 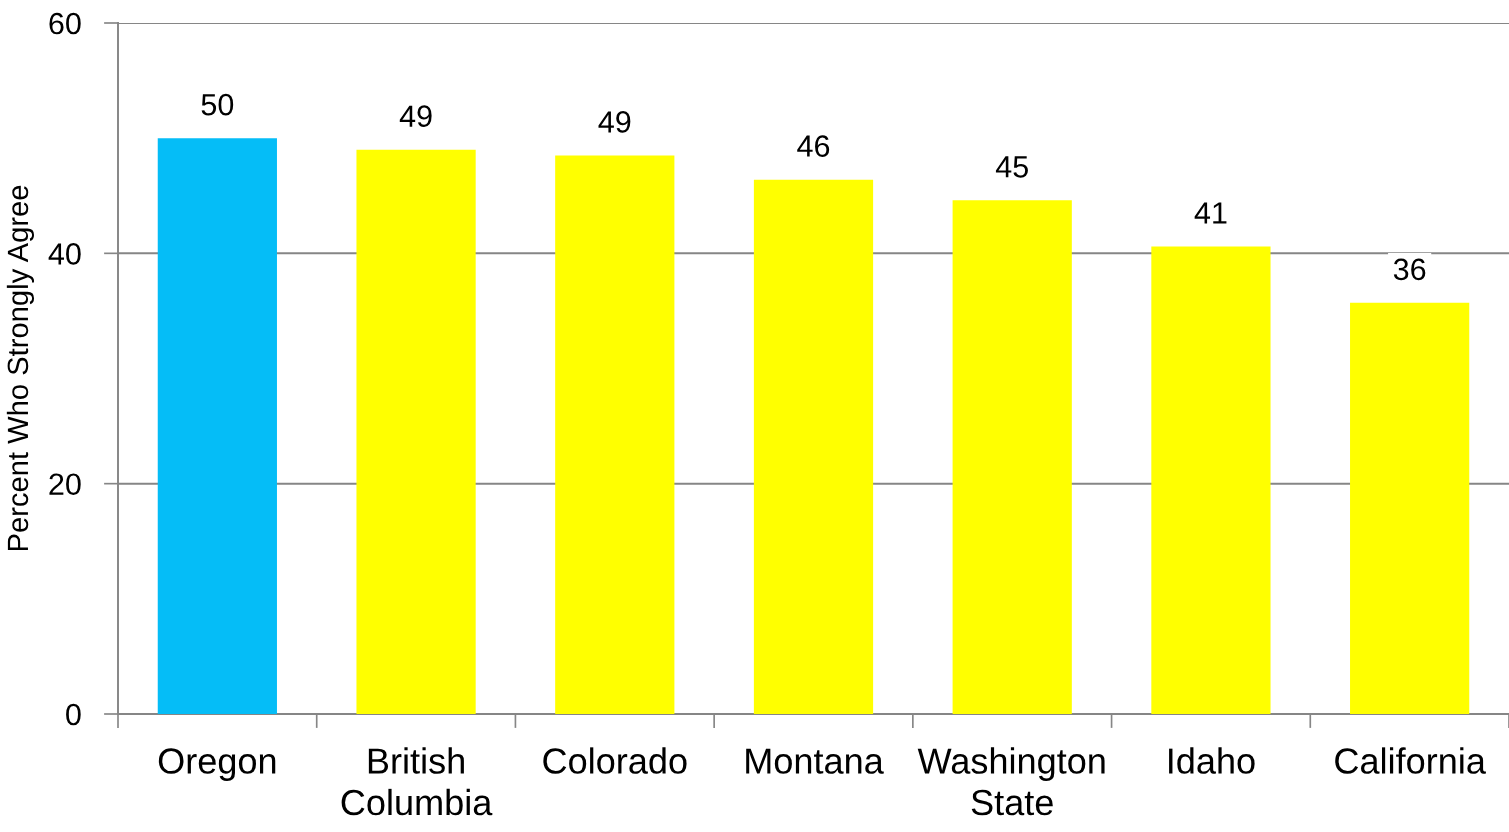 I want to click on y-tick-label: 20, so click(x=65, y=484).